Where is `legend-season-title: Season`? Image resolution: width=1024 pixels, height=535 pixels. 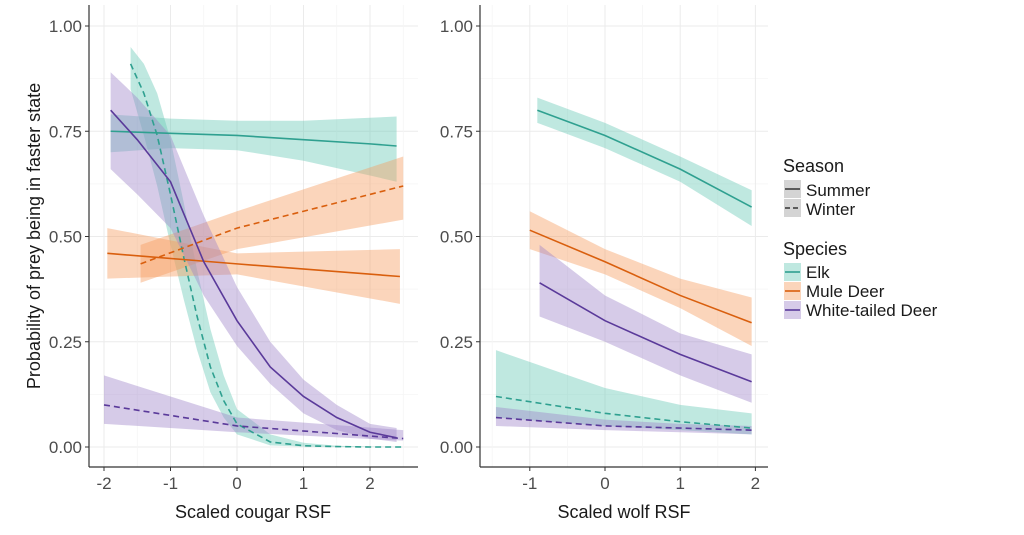 legend-season-title: Season is located at coordinates (813, 166).